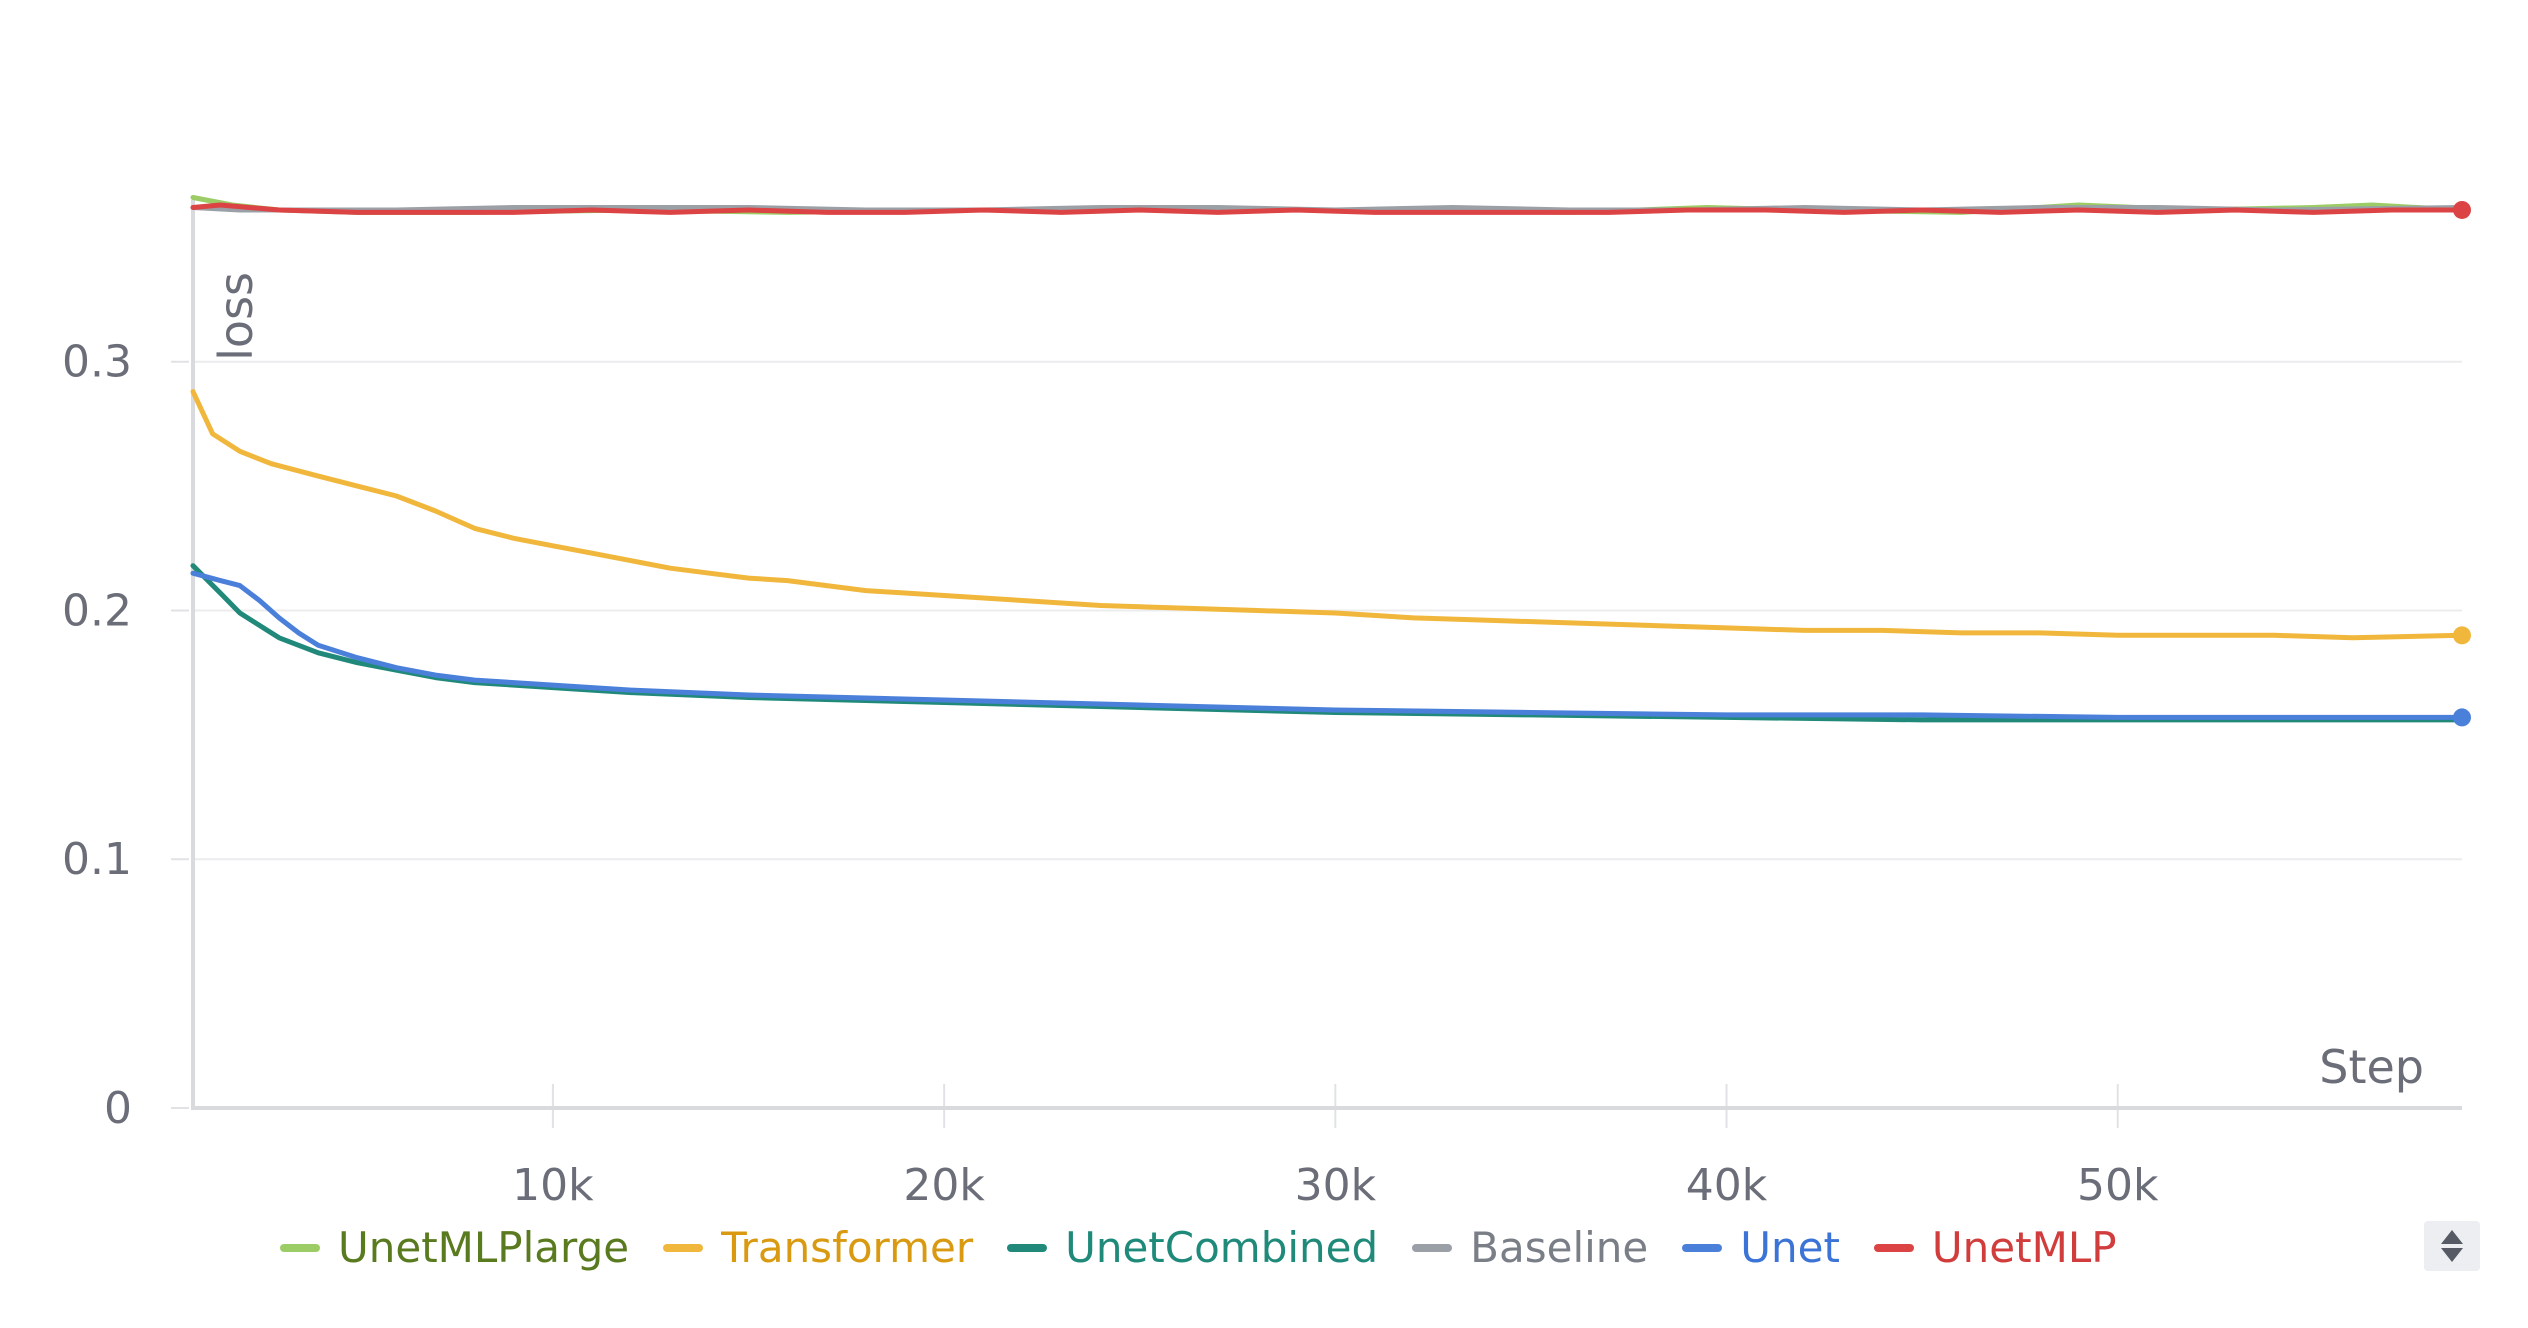  I want to click on legend-label: Baseline, so click(1559, 1247).